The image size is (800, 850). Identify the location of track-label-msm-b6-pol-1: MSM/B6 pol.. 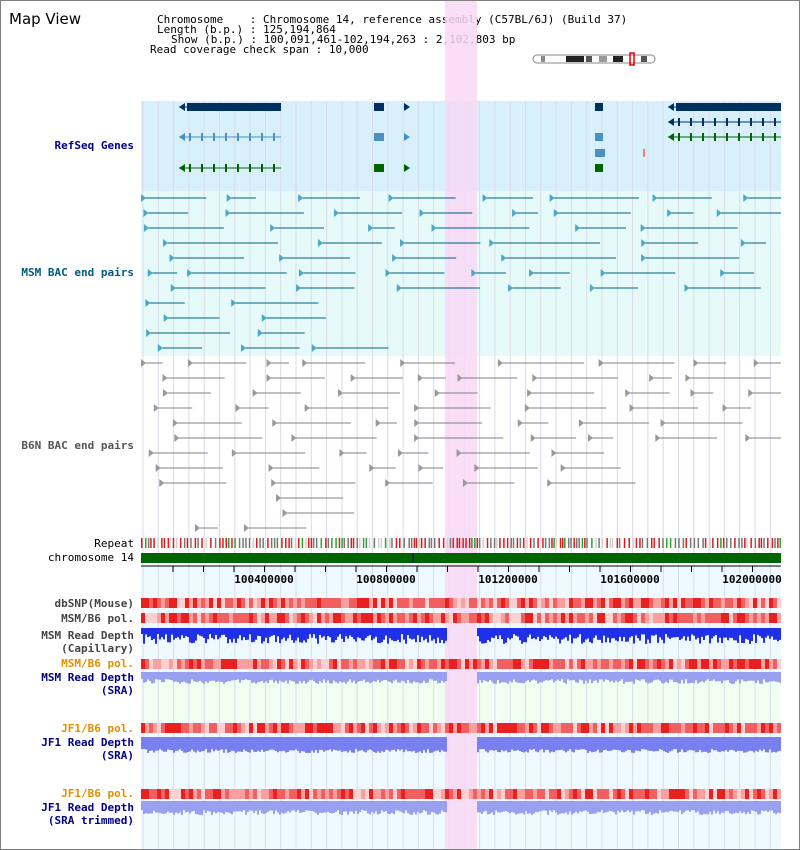
(97, 618).